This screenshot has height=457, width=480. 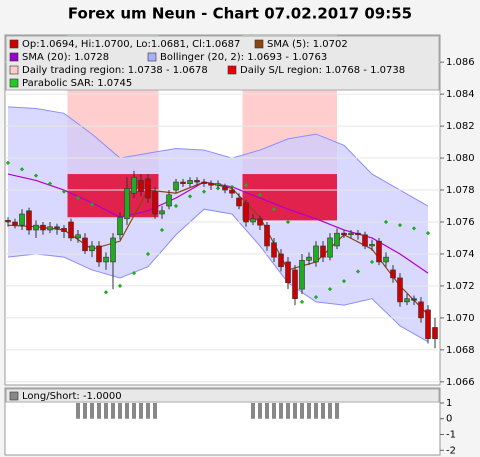 What do you see at coordinates (451, 435) in the screenshot?
I see `y-tick-label: -1` at bounding box center [451, 435].